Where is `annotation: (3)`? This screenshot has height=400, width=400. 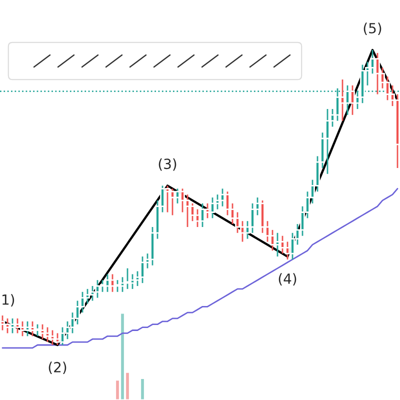 annotation: (3) is located at coordinates (167, 164).